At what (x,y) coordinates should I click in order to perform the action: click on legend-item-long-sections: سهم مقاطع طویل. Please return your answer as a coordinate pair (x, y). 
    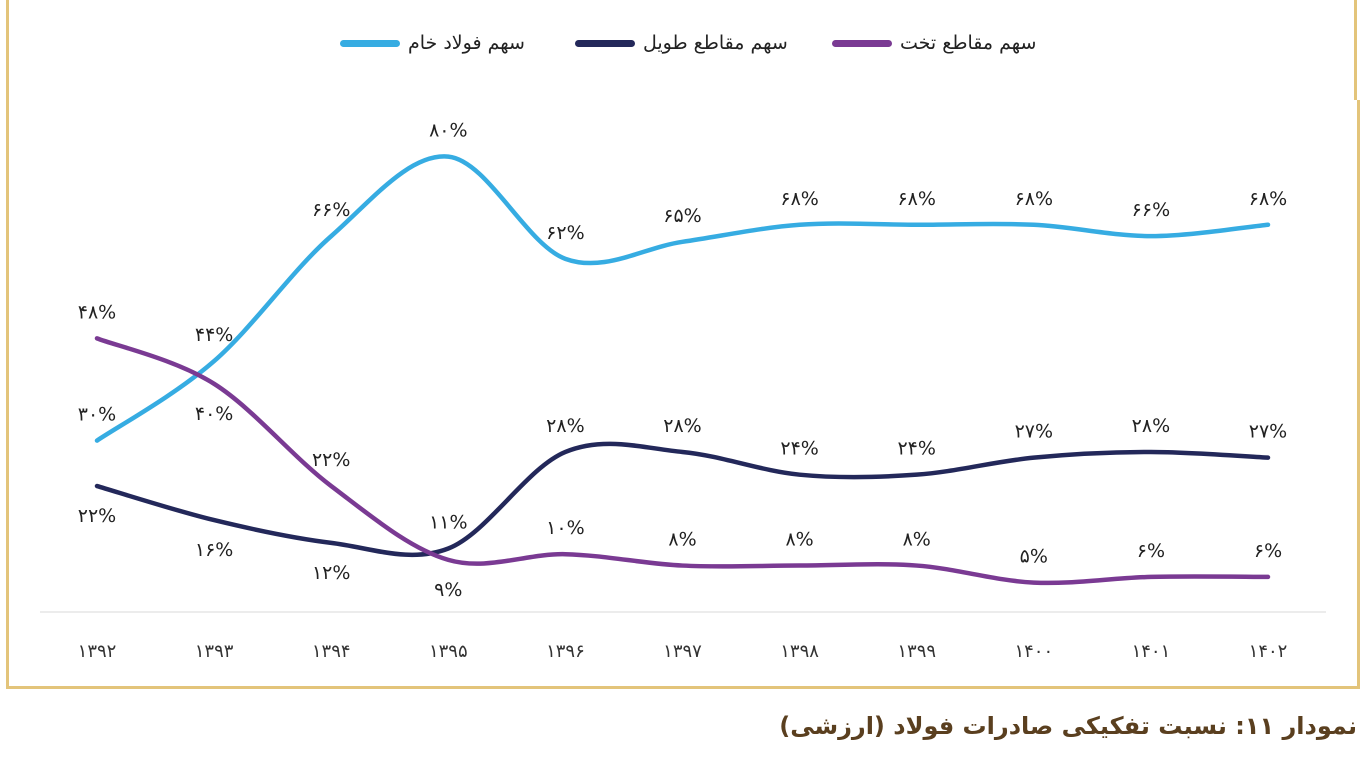
    Looking at the image, I should click on (681, 43).